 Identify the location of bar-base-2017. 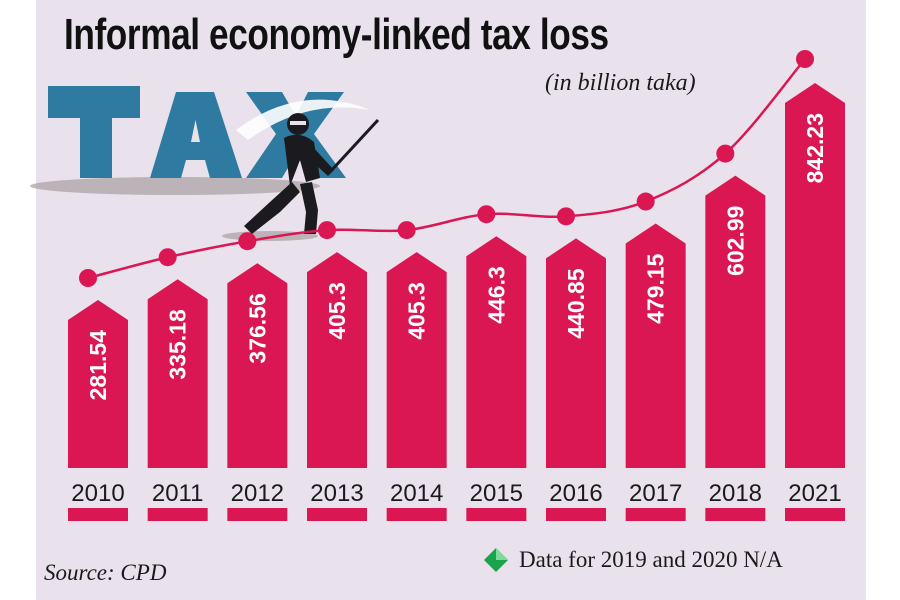
(655, 514).